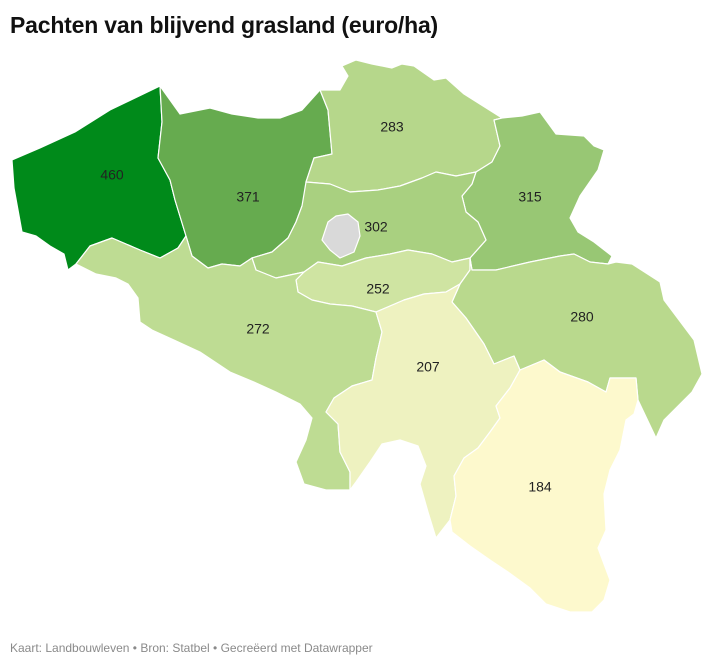 The image size is (715, 669). Describe the element at coordinates (341, 236) in the screenshot. I see `province-brussel` at that location.